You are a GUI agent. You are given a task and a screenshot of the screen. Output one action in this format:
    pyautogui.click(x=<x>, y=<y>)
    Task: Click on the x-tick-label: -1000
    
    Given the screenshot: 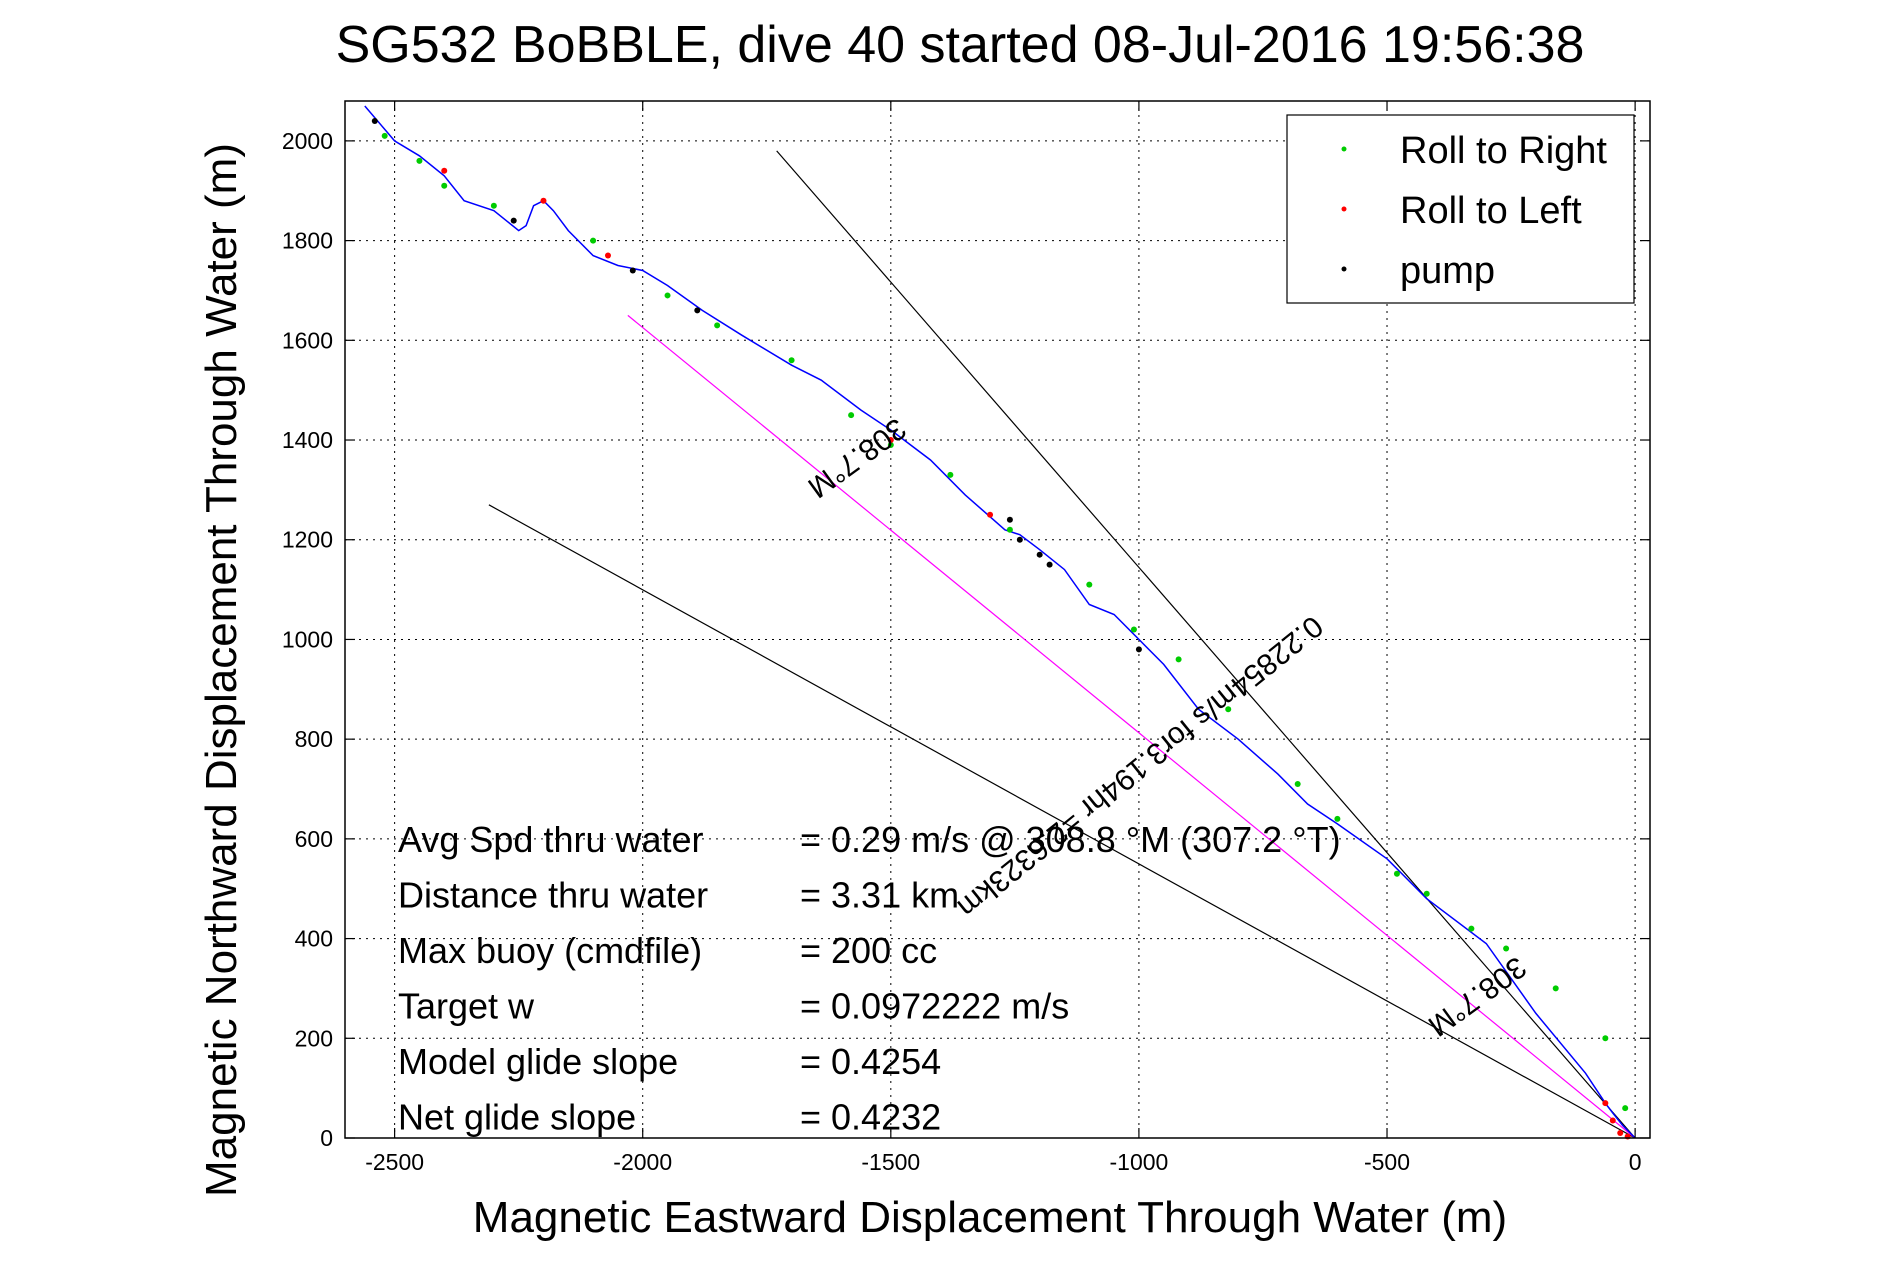 What is the action you would take?
    pyautogui.click(x=1139, y=1162)
    